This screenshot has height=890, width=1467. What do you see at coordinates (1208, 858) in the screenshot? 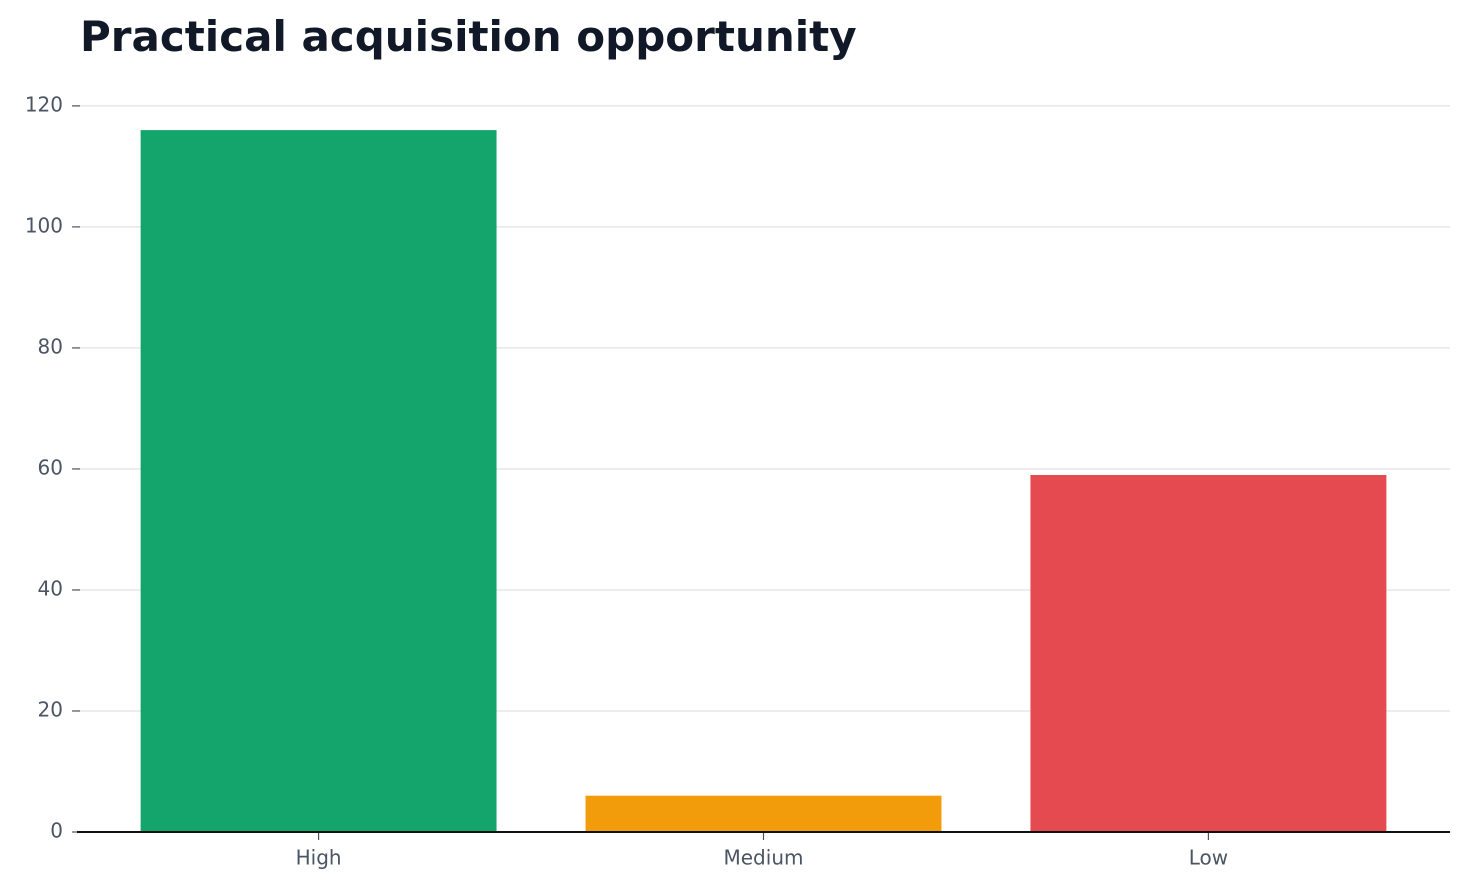
I see `x-tick-label: Low` at bounding box center [1208, 858].